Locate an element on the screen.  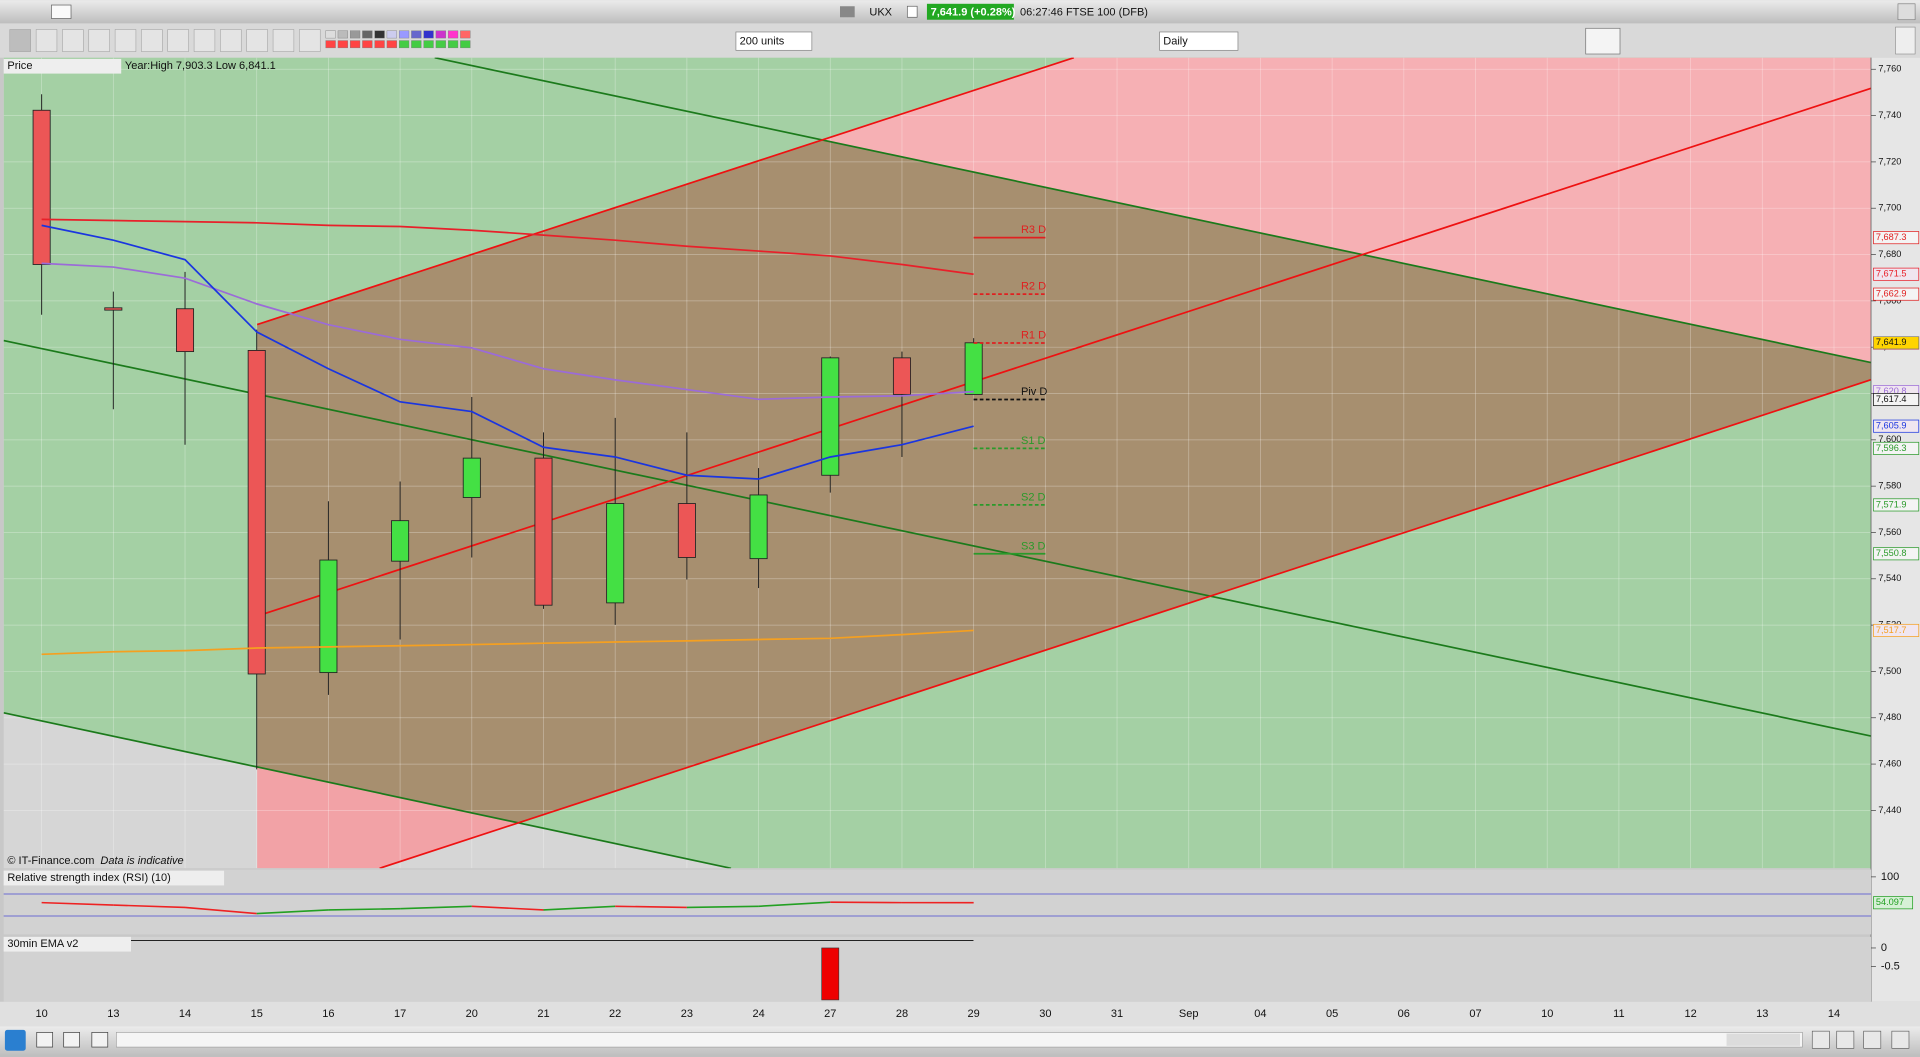
price-tag-label: 7,605.9 is located at coordinates (1891, 426).